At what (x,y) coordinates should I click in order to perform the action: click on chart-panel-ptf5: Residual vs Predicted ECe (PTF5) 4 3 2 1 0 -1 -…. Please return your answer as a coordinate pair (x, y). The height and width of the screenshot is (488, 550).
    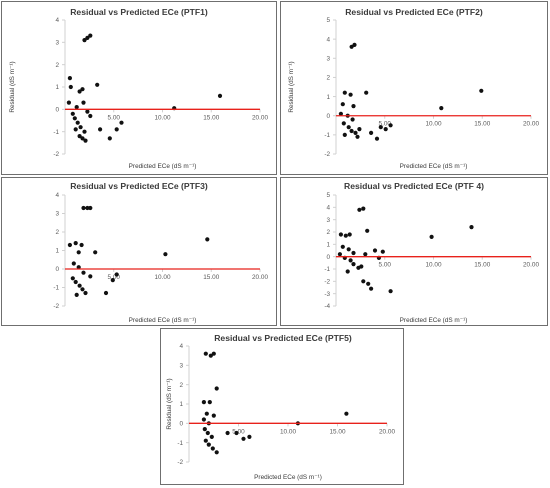
    Looking at the image, I should click on (282, 406).